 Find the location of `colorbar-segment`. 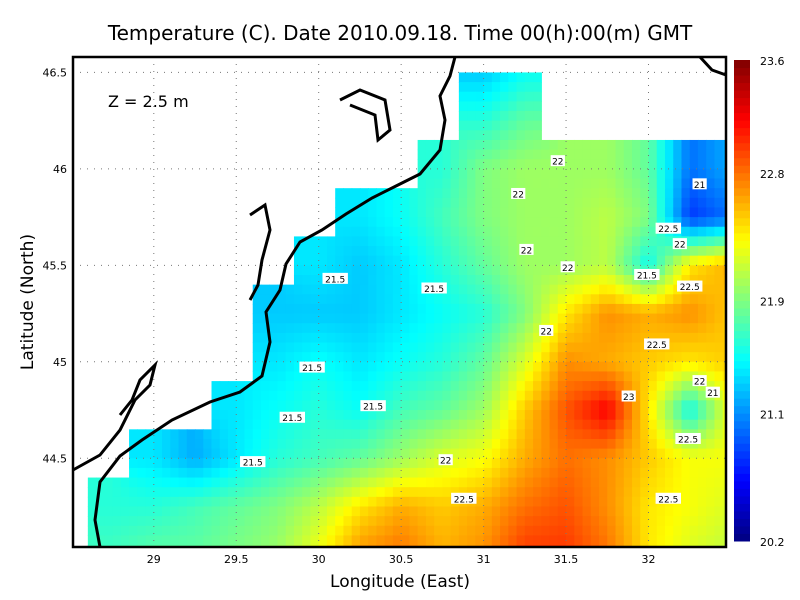

colorbar-segment is located at coordinates (742, 259).